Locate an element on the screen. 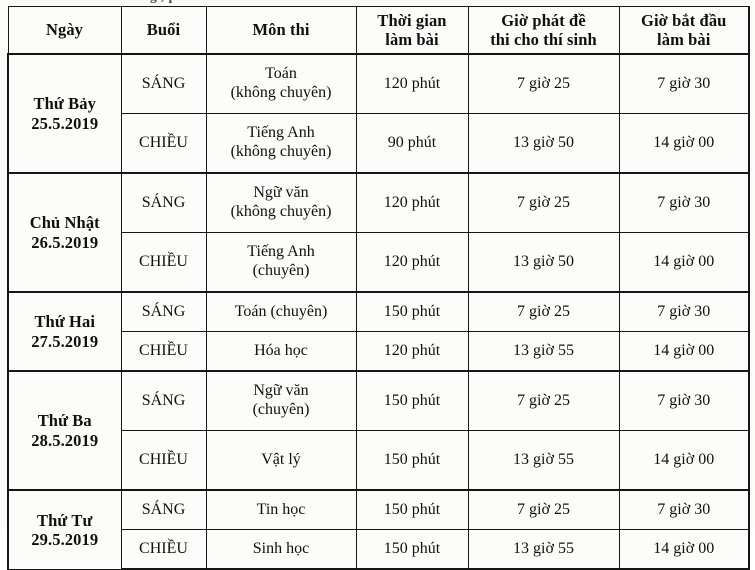 Image resolution: width=755 pixels, height=570 pixels. cell-mon-thi: Hóa học is located at coordinates (281, 351).